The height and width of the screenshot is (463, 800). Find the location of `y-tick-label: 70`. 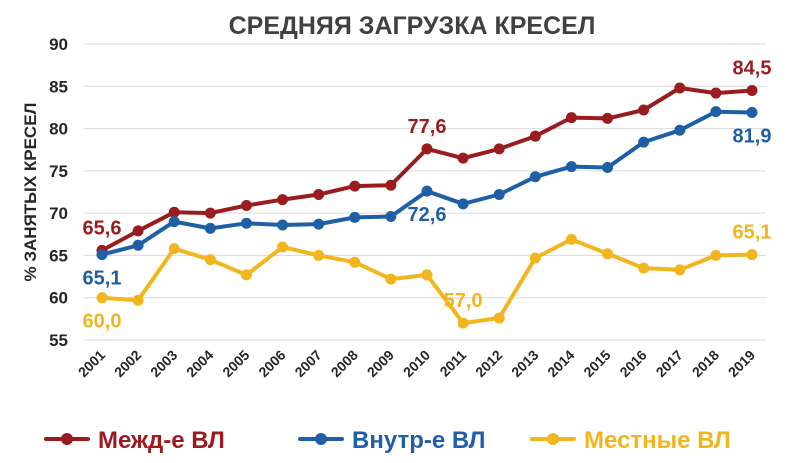

y-tick-label: 70 is located at coordinates (58, 213).